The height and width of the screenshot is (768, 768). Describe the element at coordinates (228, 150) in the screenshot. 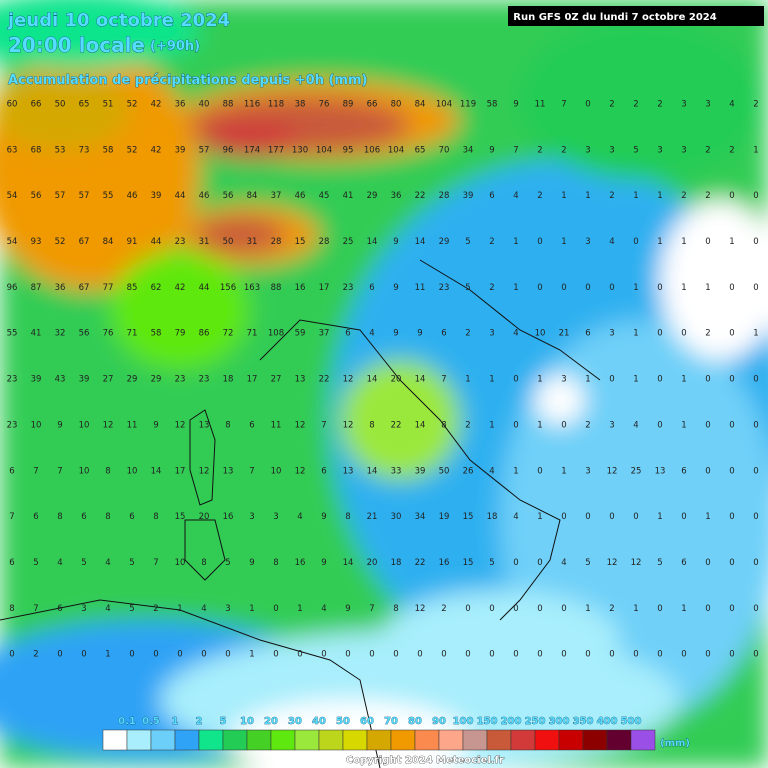

I see `grid-value: 96` at that location.